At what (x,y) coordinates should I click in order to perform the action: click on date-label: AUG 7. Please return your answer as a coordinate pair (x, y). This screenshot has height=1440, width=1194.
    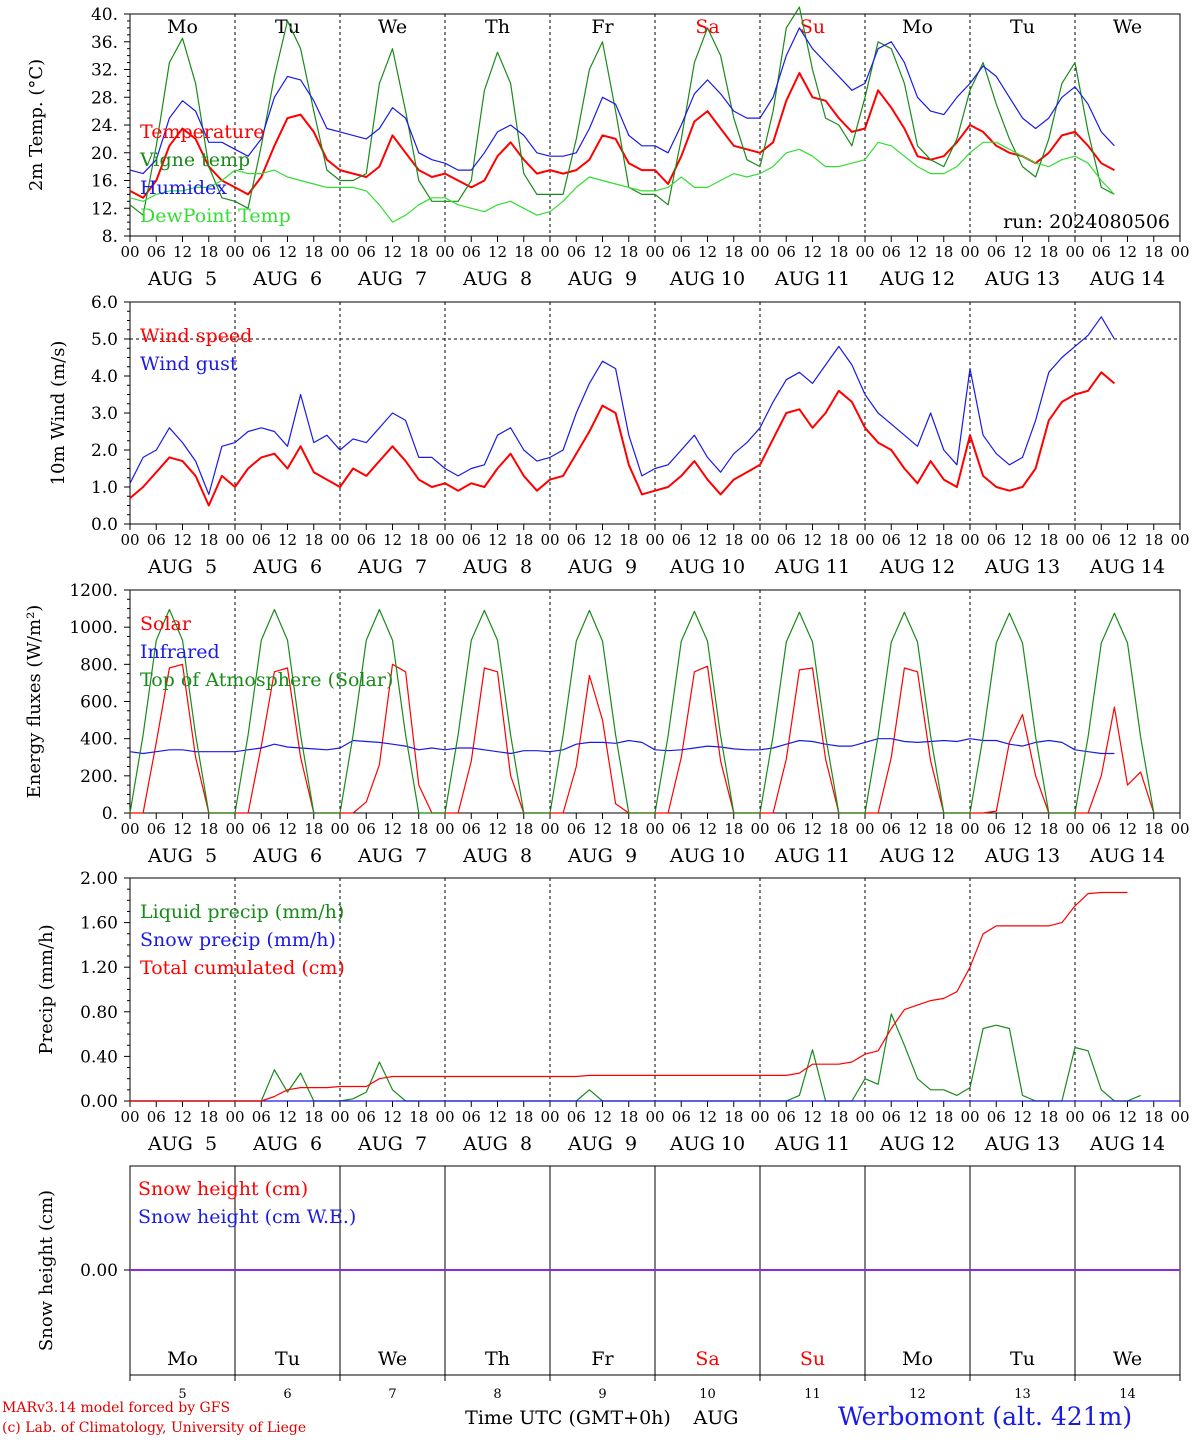
    Looking at the image, I should click on (392, 279).